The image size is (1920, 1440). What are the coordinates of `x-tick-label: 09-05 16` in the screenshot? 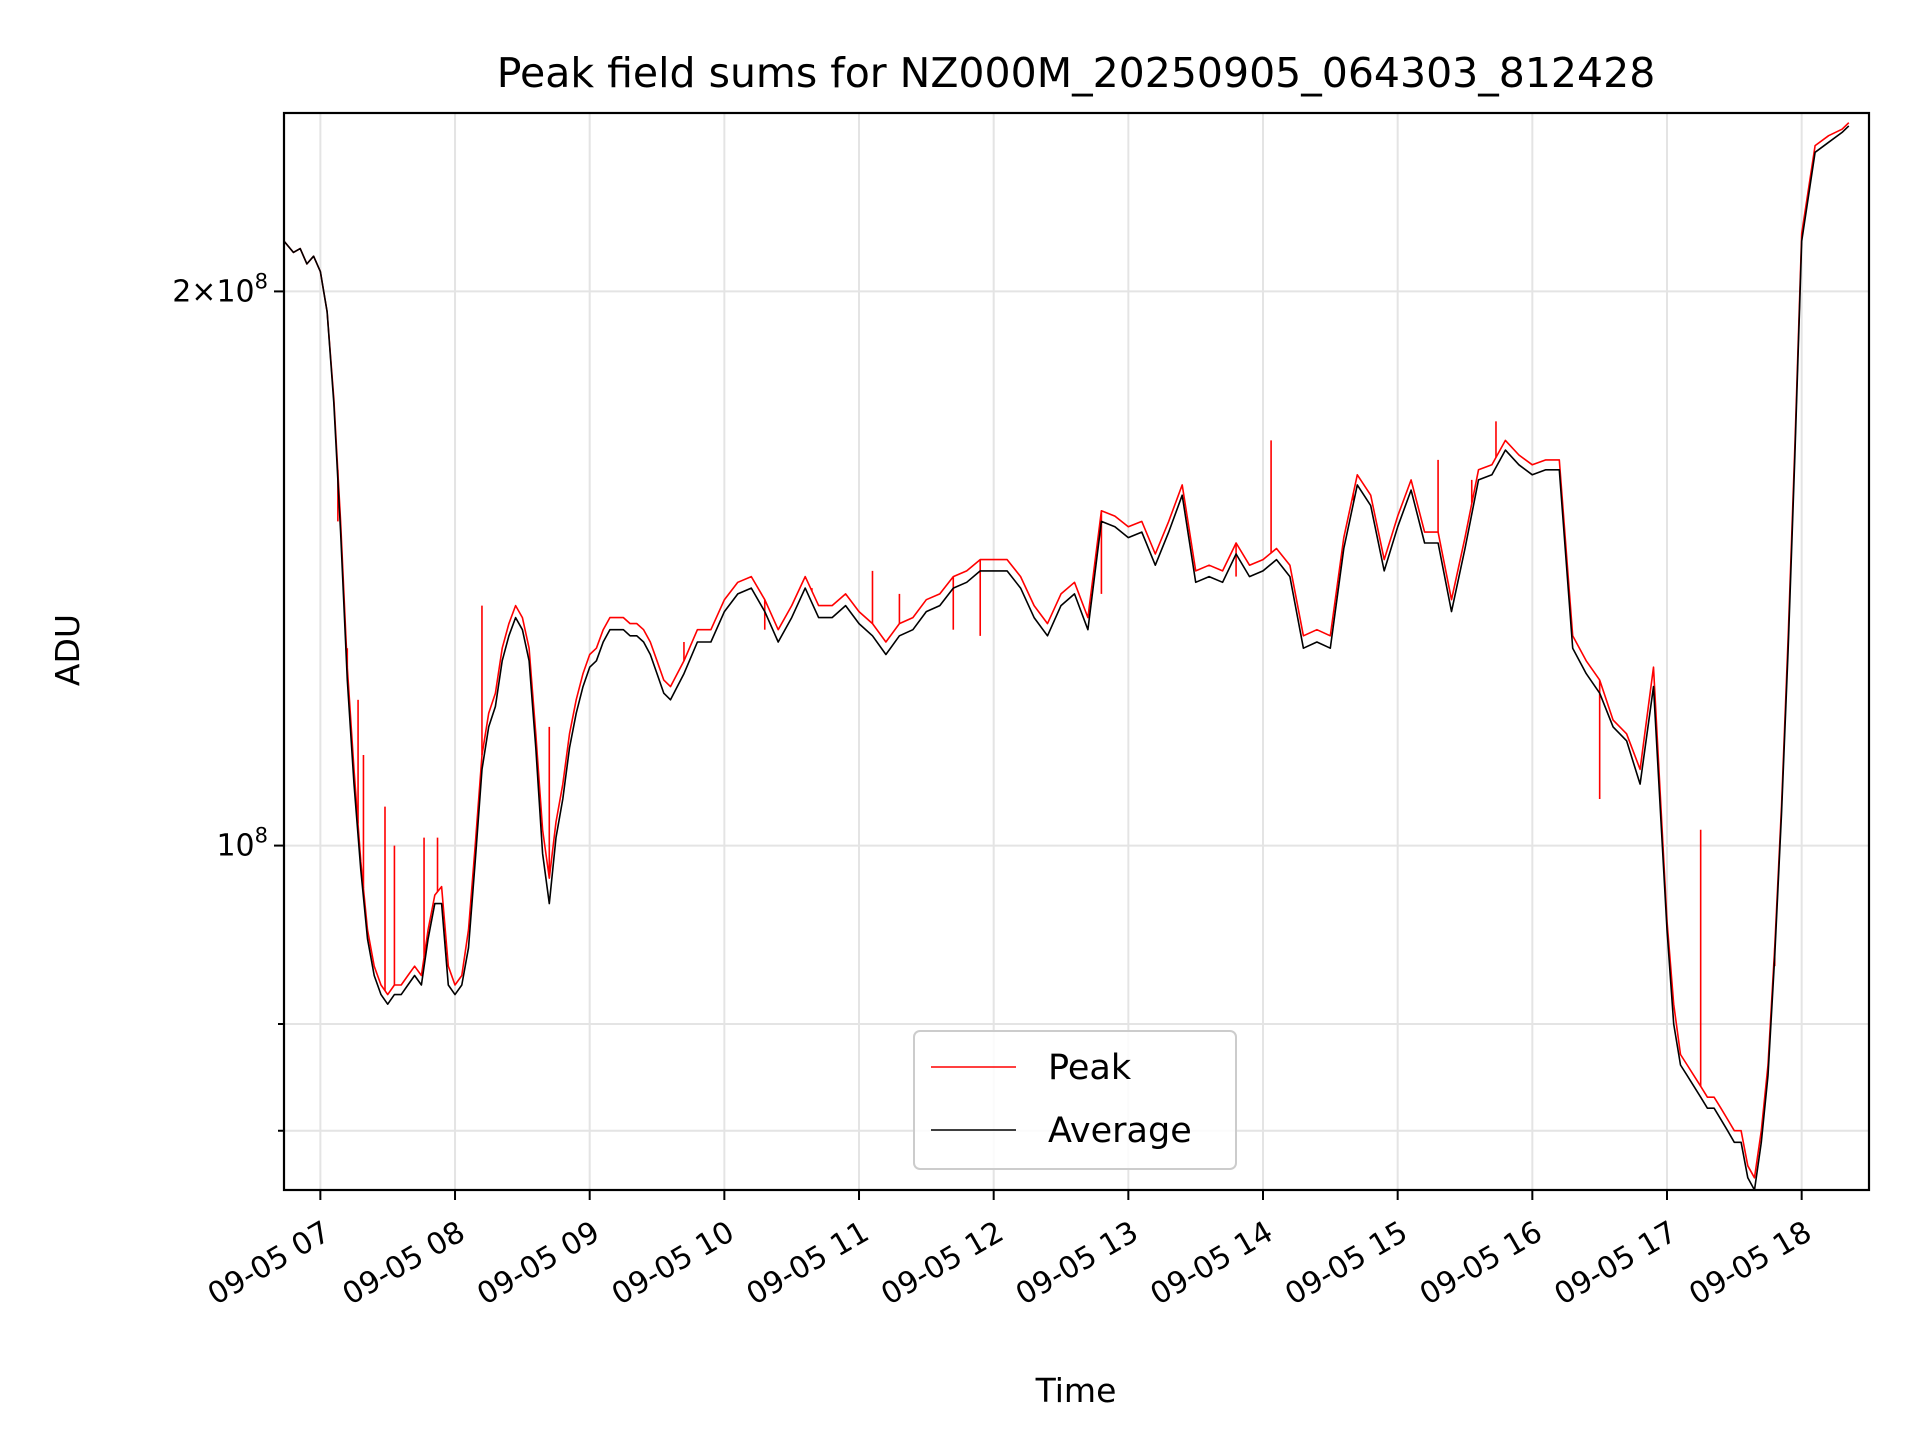 It's located at (1481, 1264).